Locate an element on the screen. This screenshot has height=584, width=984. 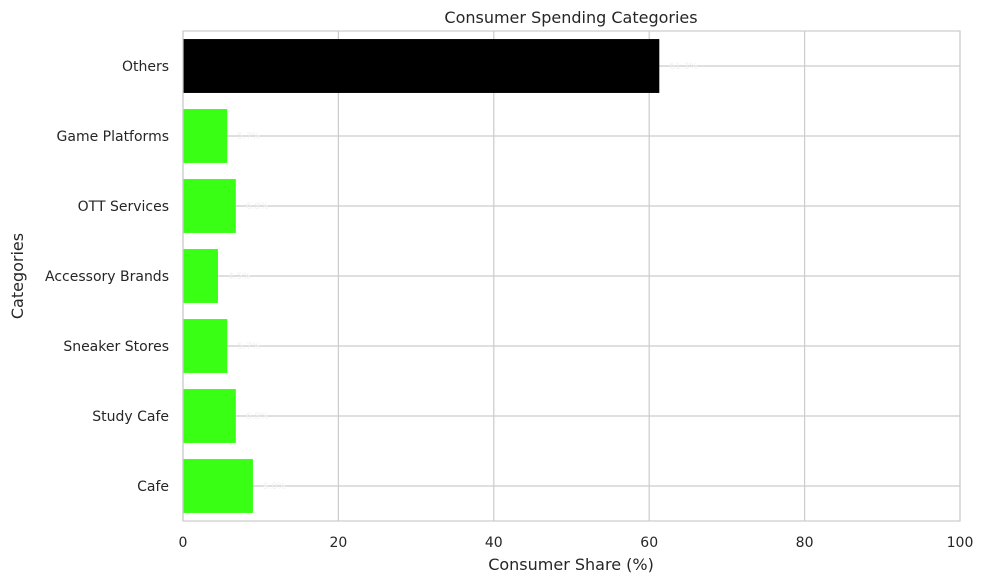
data-label: 9.0% is located at coordinates (274, 487).